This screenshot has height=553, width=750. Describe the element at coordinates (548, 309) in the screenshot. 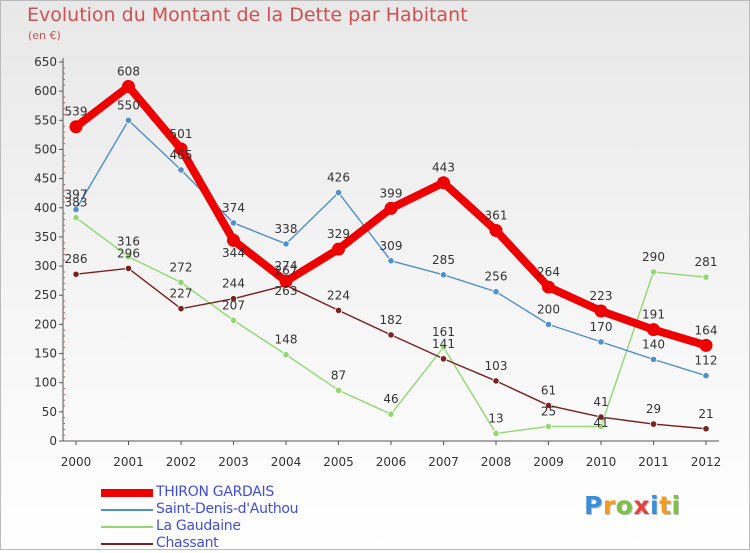

I see `data-label: 200` at that location.